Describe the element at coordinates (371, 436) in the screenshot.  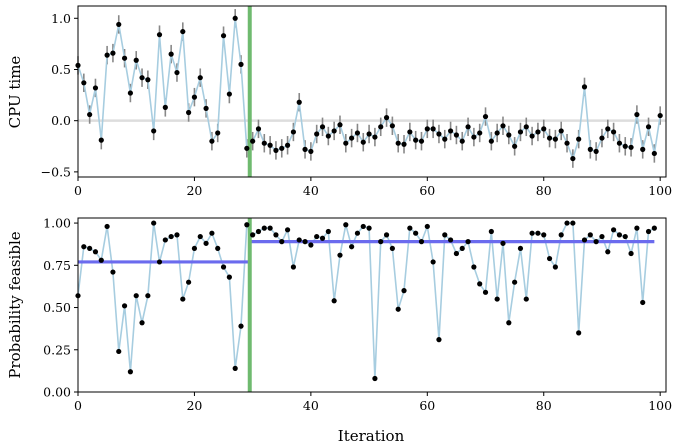
I see `iteration-xlabel: Iteration` at that location.